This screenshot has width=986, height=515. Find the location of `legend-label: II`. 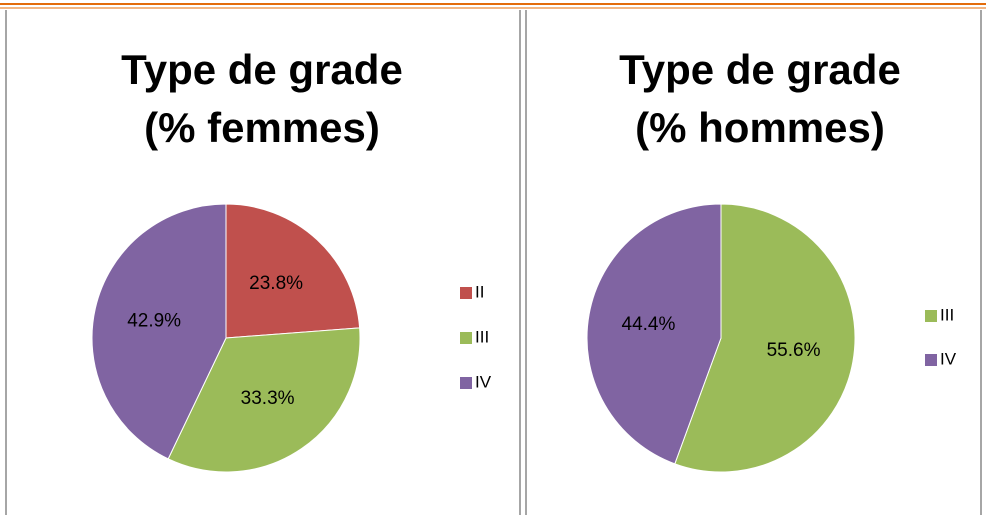

legend-label: II is located at coordinates (479, 291).